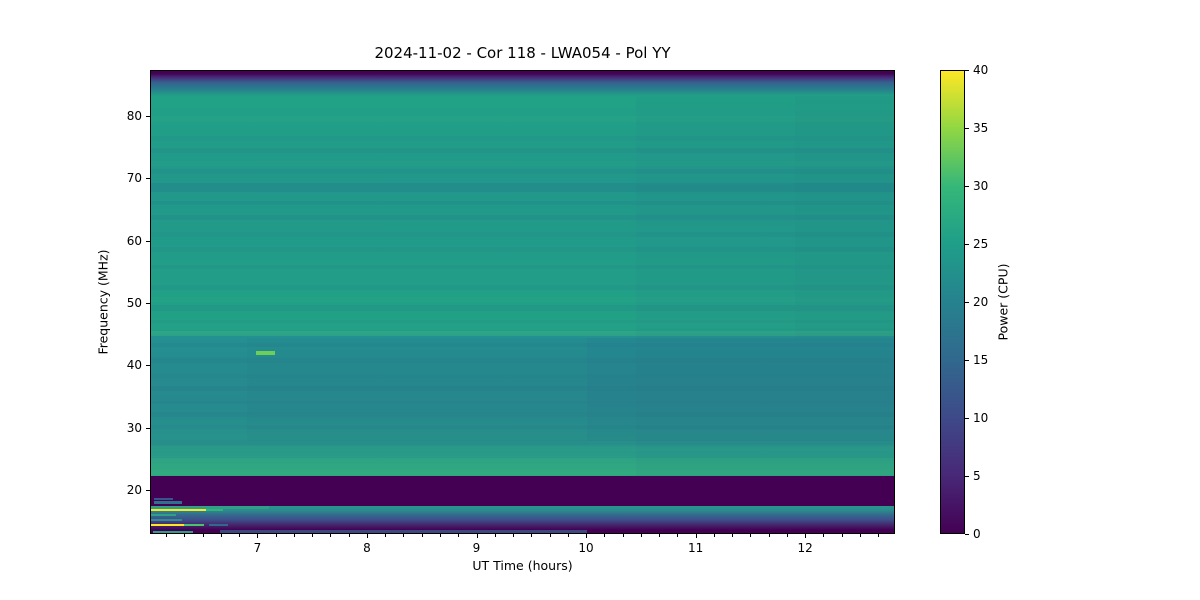  Describe the element at coordinates (166, 520) in the screenshot. I see `rfi-segment-15mhz` at that location.